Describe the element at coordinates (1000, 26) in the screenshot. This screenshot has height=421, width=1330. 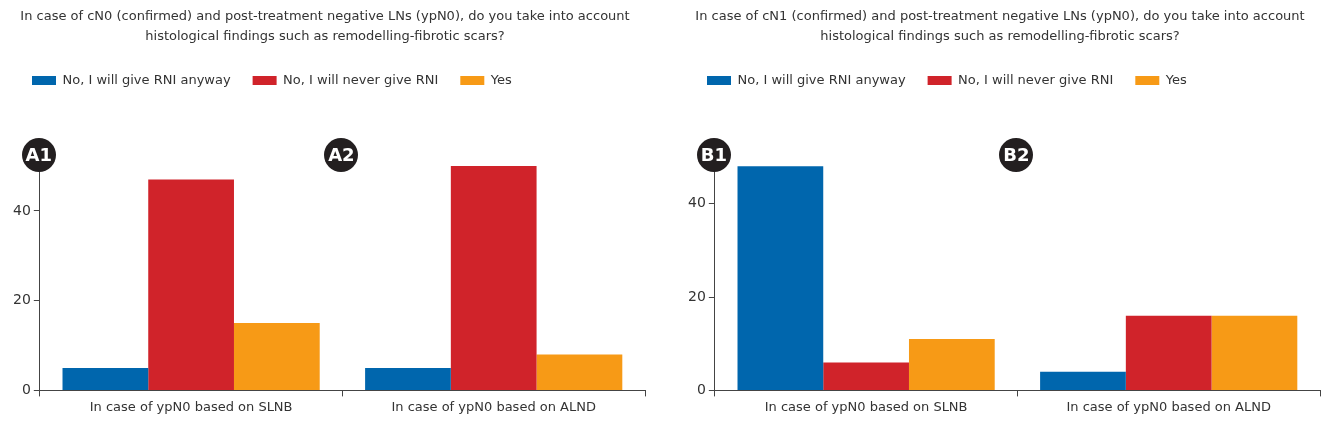
I see `chart-title: In case of cN1 (confirmed) and post-treatment negative LNs (ypN0), do you take into account histological findings such as remodelling-fibrotic scars?` at that location.